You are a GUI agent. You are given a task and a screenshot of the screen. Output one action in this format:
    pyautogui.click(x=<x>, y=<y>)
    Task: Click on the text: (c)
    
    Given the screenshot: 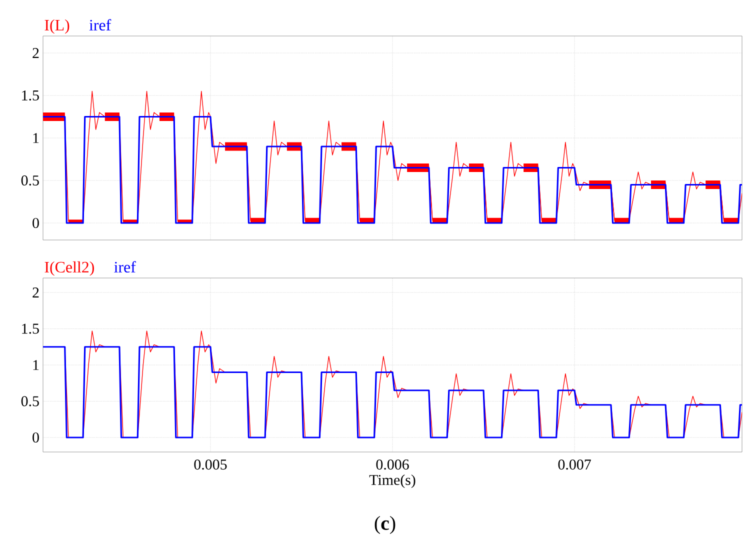 What is the action you would take?
    pyautogui.click(x=385, y=525)
    